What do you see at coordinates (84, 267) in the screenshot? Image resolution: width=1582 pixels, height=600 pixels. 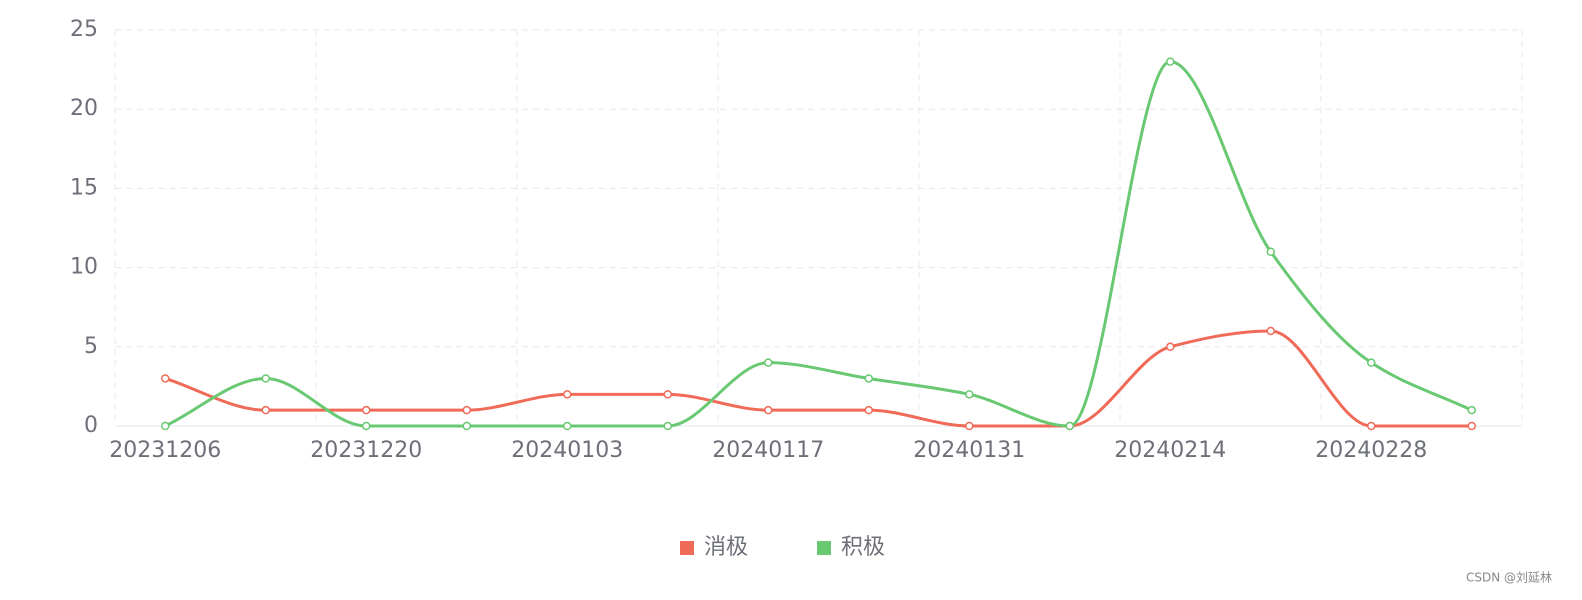 I see `y-tick-label: 10` at bounding box center [84, 267].